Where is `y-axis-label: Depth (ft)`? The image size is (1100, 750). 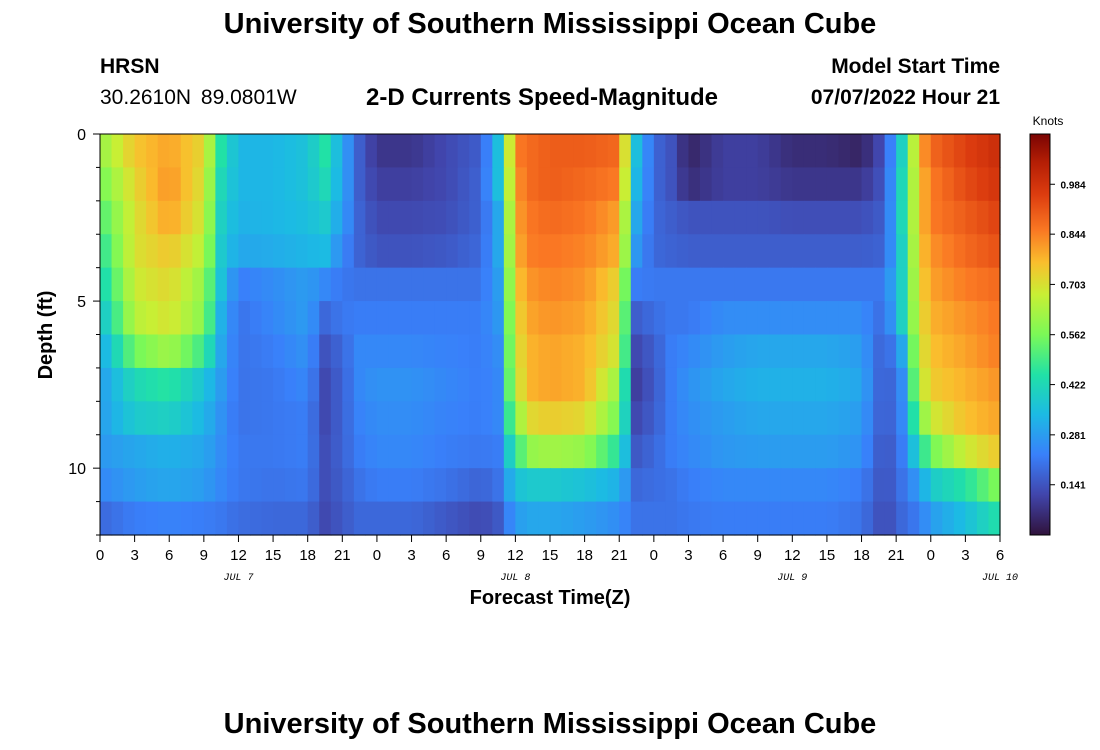
y-axis-label: Depth (ft) is located at coordinates (46, 335).